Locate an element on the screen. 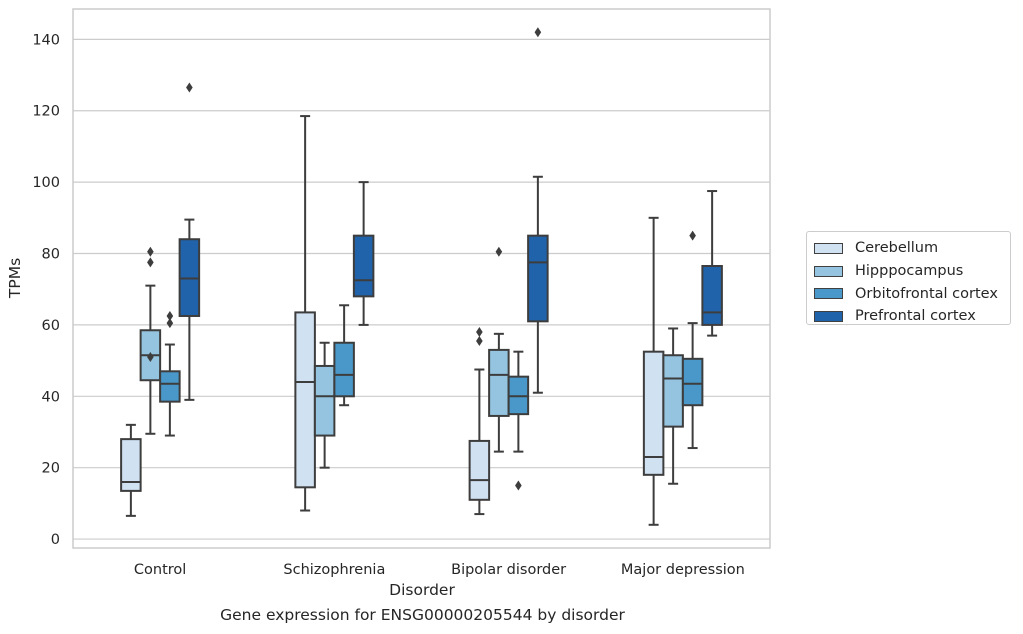 This screenshot has height=634, width=1023. y-tick-label: 20 is located at coordinates (51, 469).